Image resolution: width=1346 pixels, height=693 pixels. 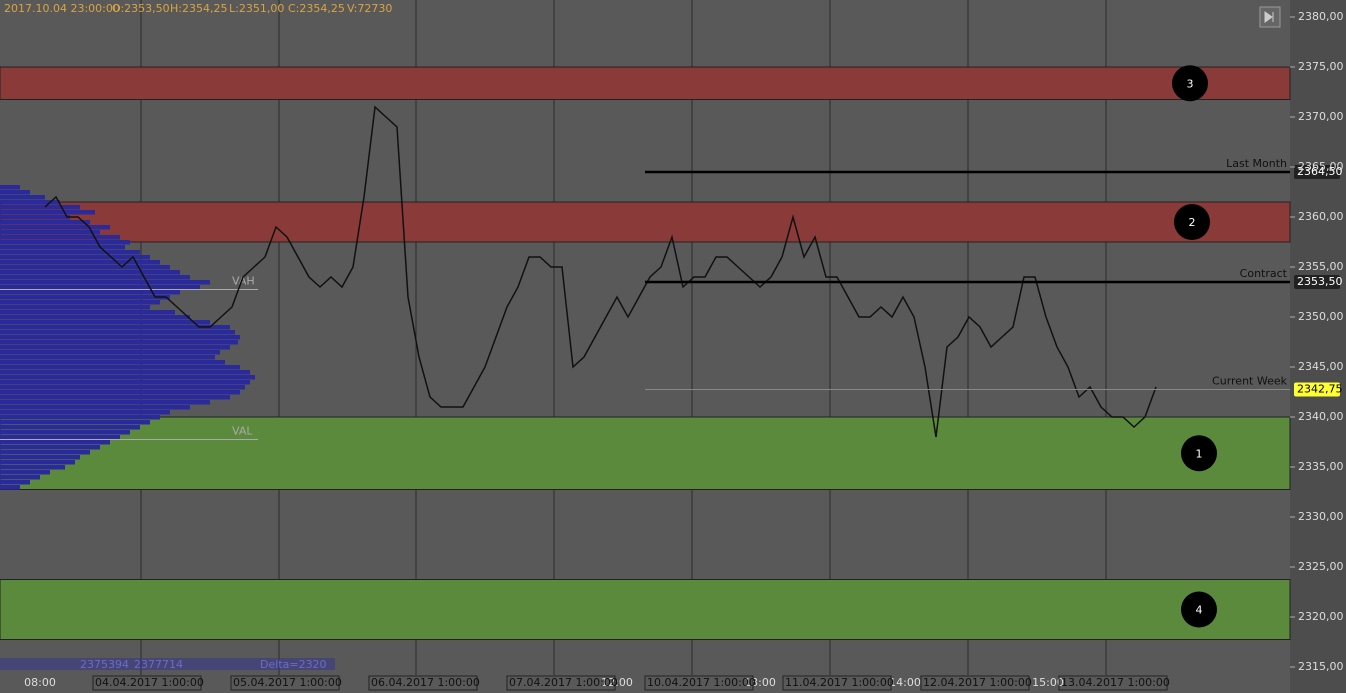 I want to click on datetime: 2017.10.04 23:00:00, so click(x=62, y=8).